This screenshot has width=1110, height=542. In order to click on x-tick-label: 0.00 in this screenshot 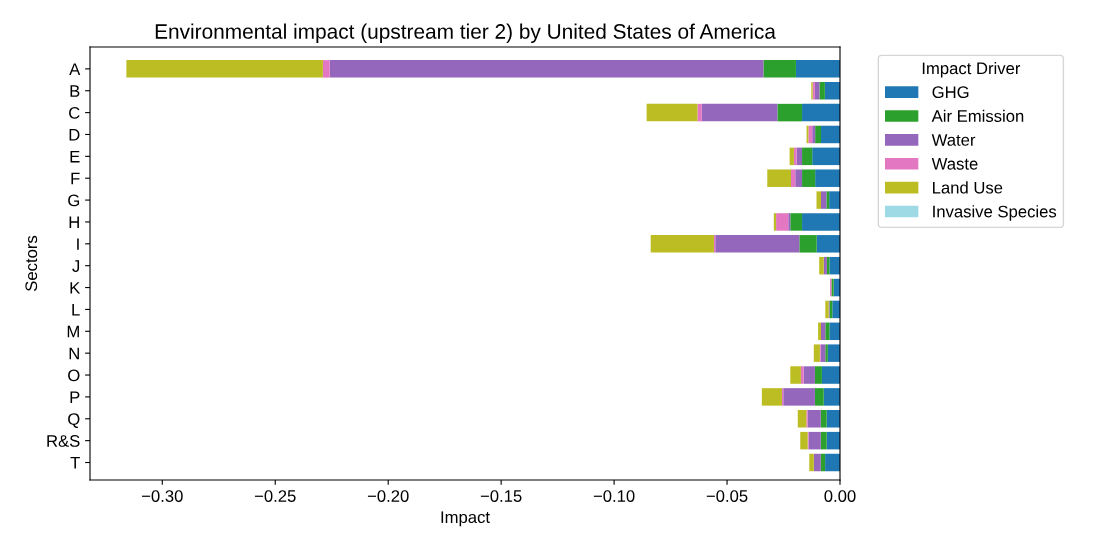, I will do `click(840, 496)`.